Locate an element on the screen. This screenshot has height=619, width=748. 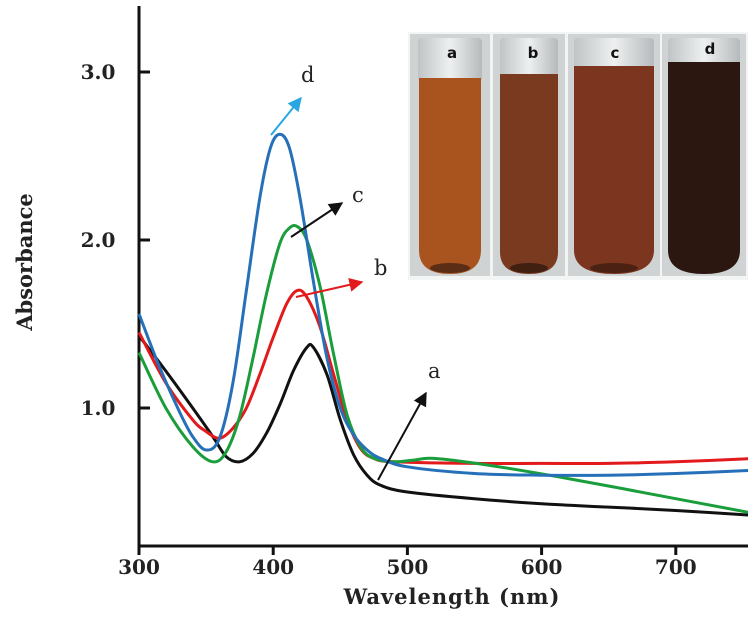
x-tick-label-400: 400 is located at coordinates (273, 567).